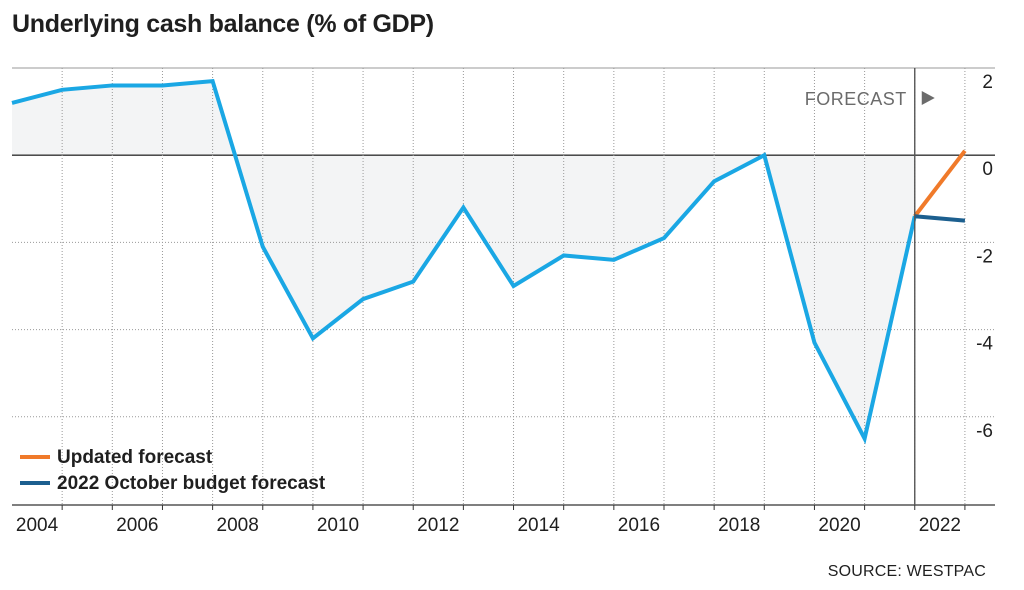 The height and width of the screenshot is (590, 1024). What do you see at coordinates (870, 286) in the screenshot?
I see `forecast-marker: FORECAST` at bounding box center [870, 286].